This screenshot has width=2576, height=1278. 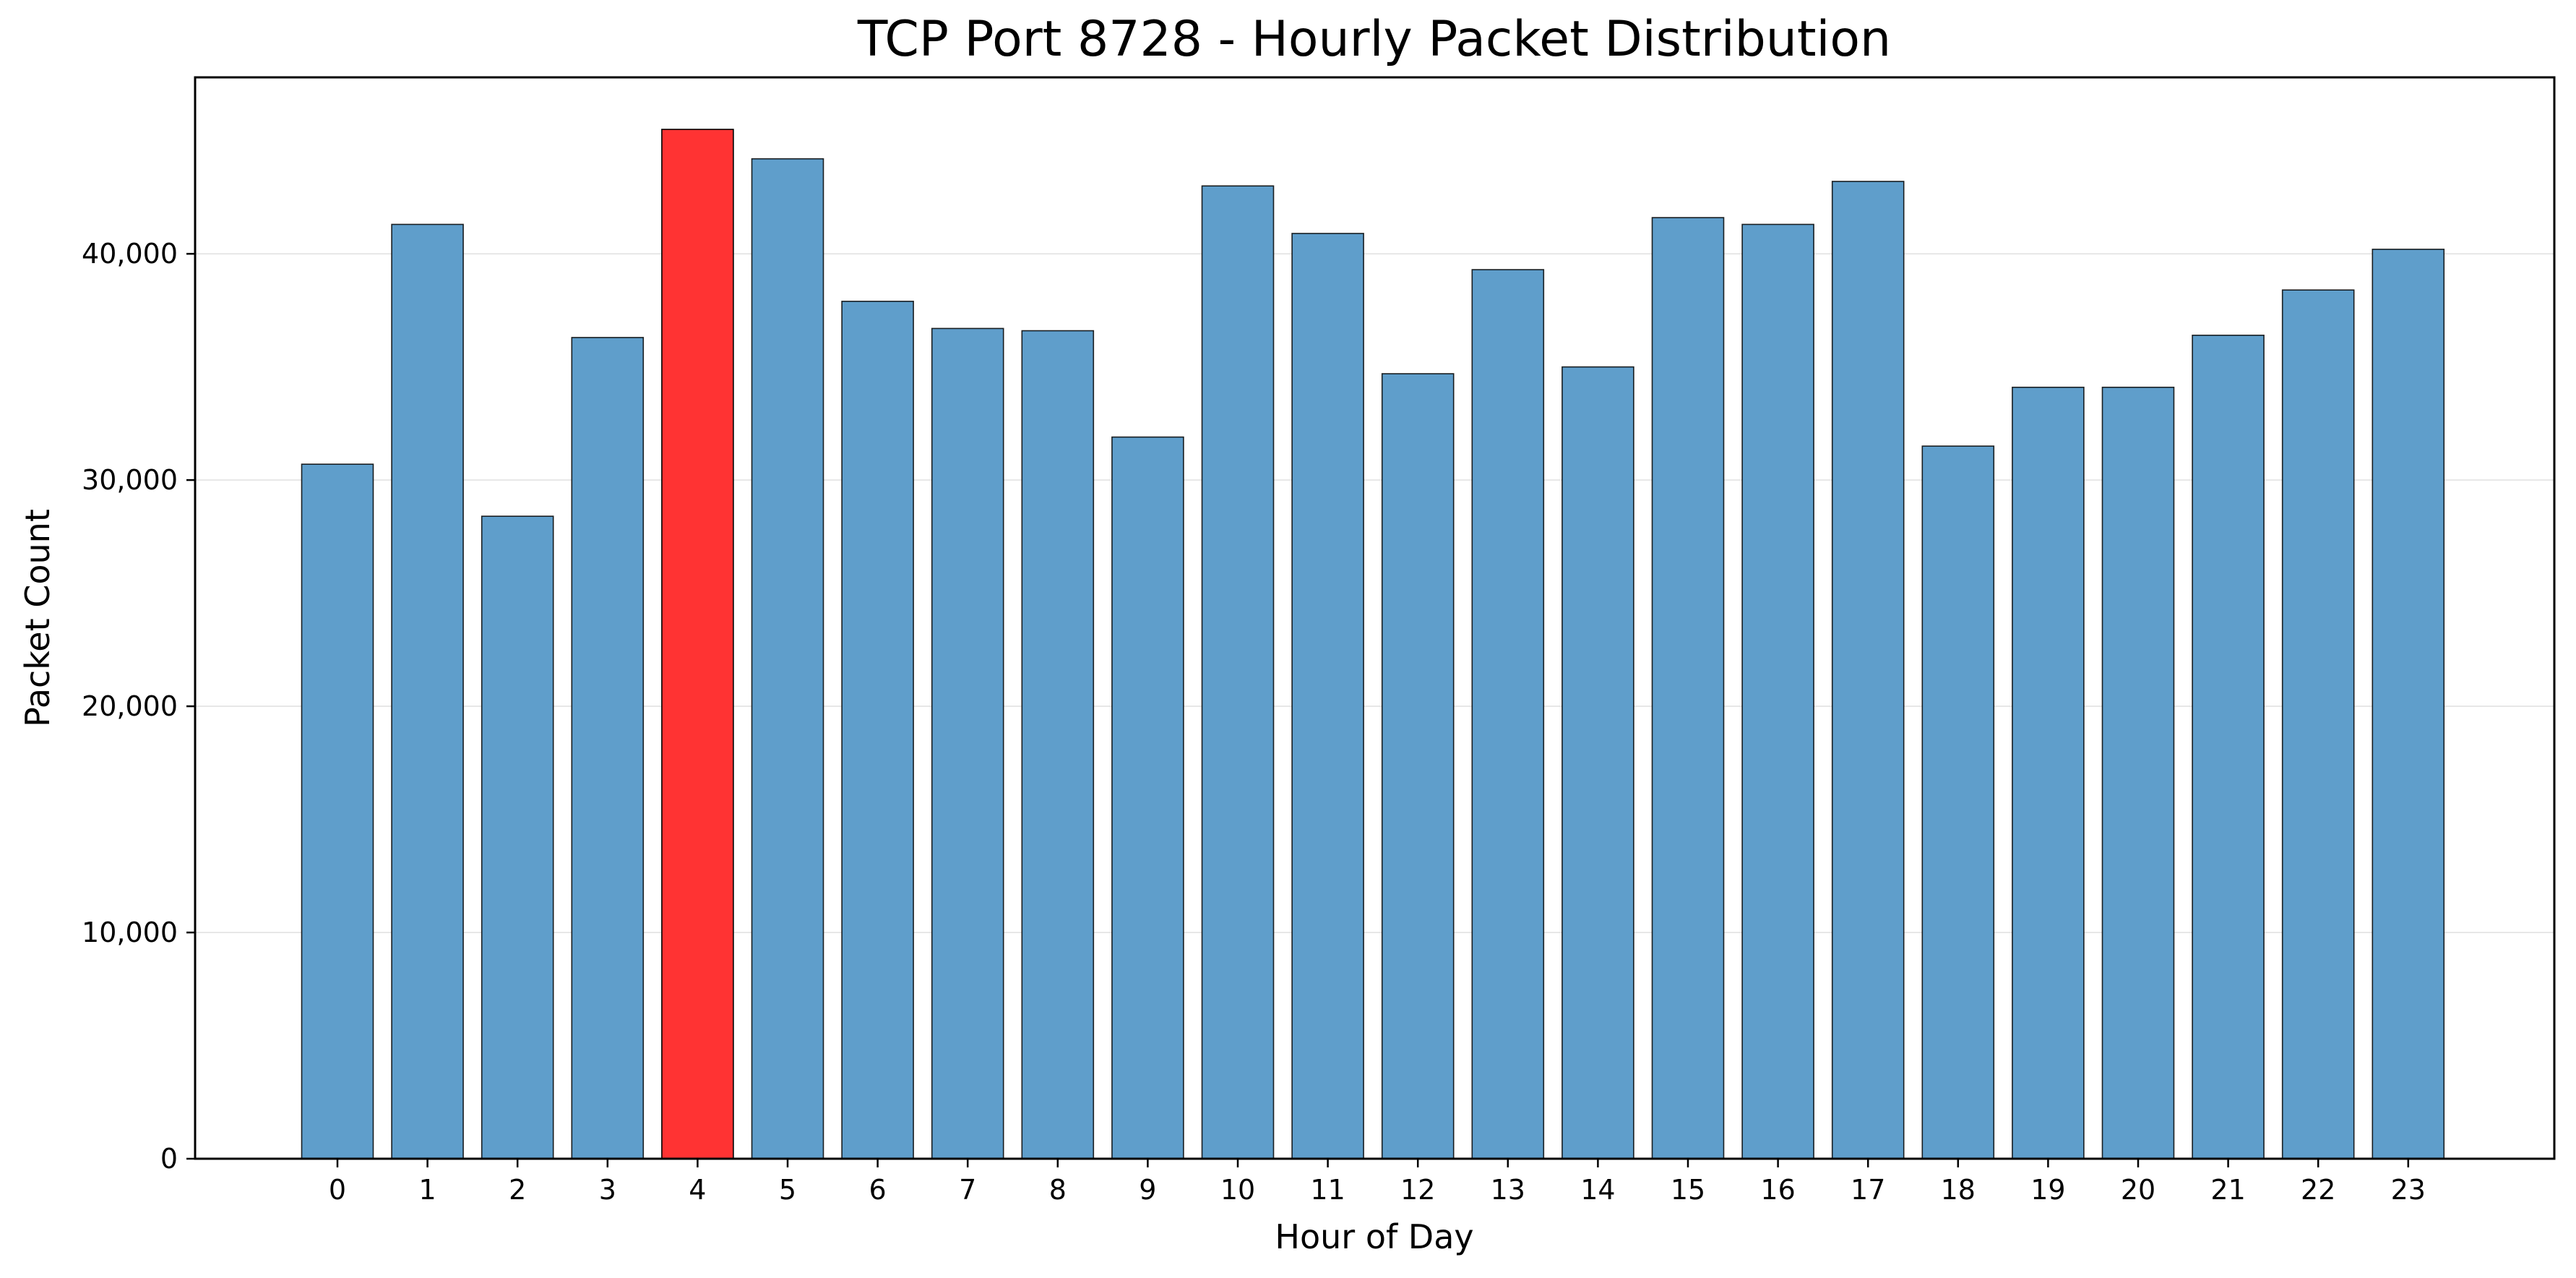 I want to click on x-tick-label: 21, so click(x=2227, y=1190).